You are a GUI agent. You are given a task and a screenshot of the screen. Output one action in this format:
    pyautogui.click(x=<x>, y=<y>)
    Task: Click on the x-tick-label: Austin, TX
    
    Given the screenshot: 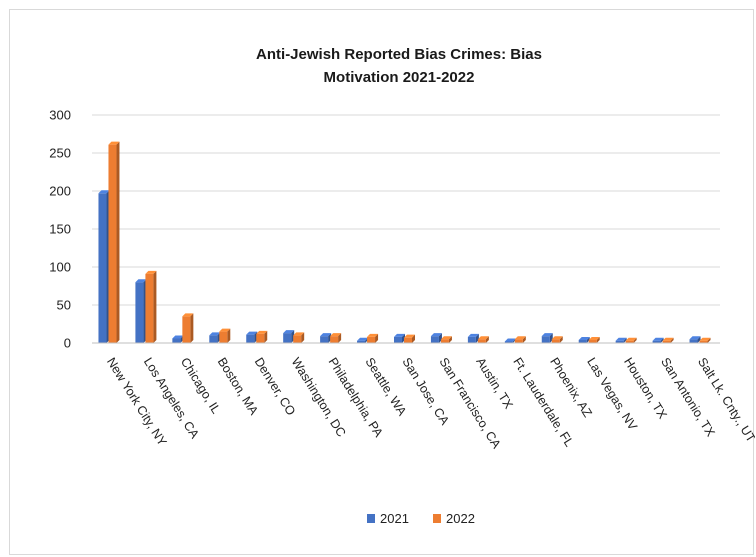 What is the action you would take?
    pyautogui.click(x=494, y=383)
    